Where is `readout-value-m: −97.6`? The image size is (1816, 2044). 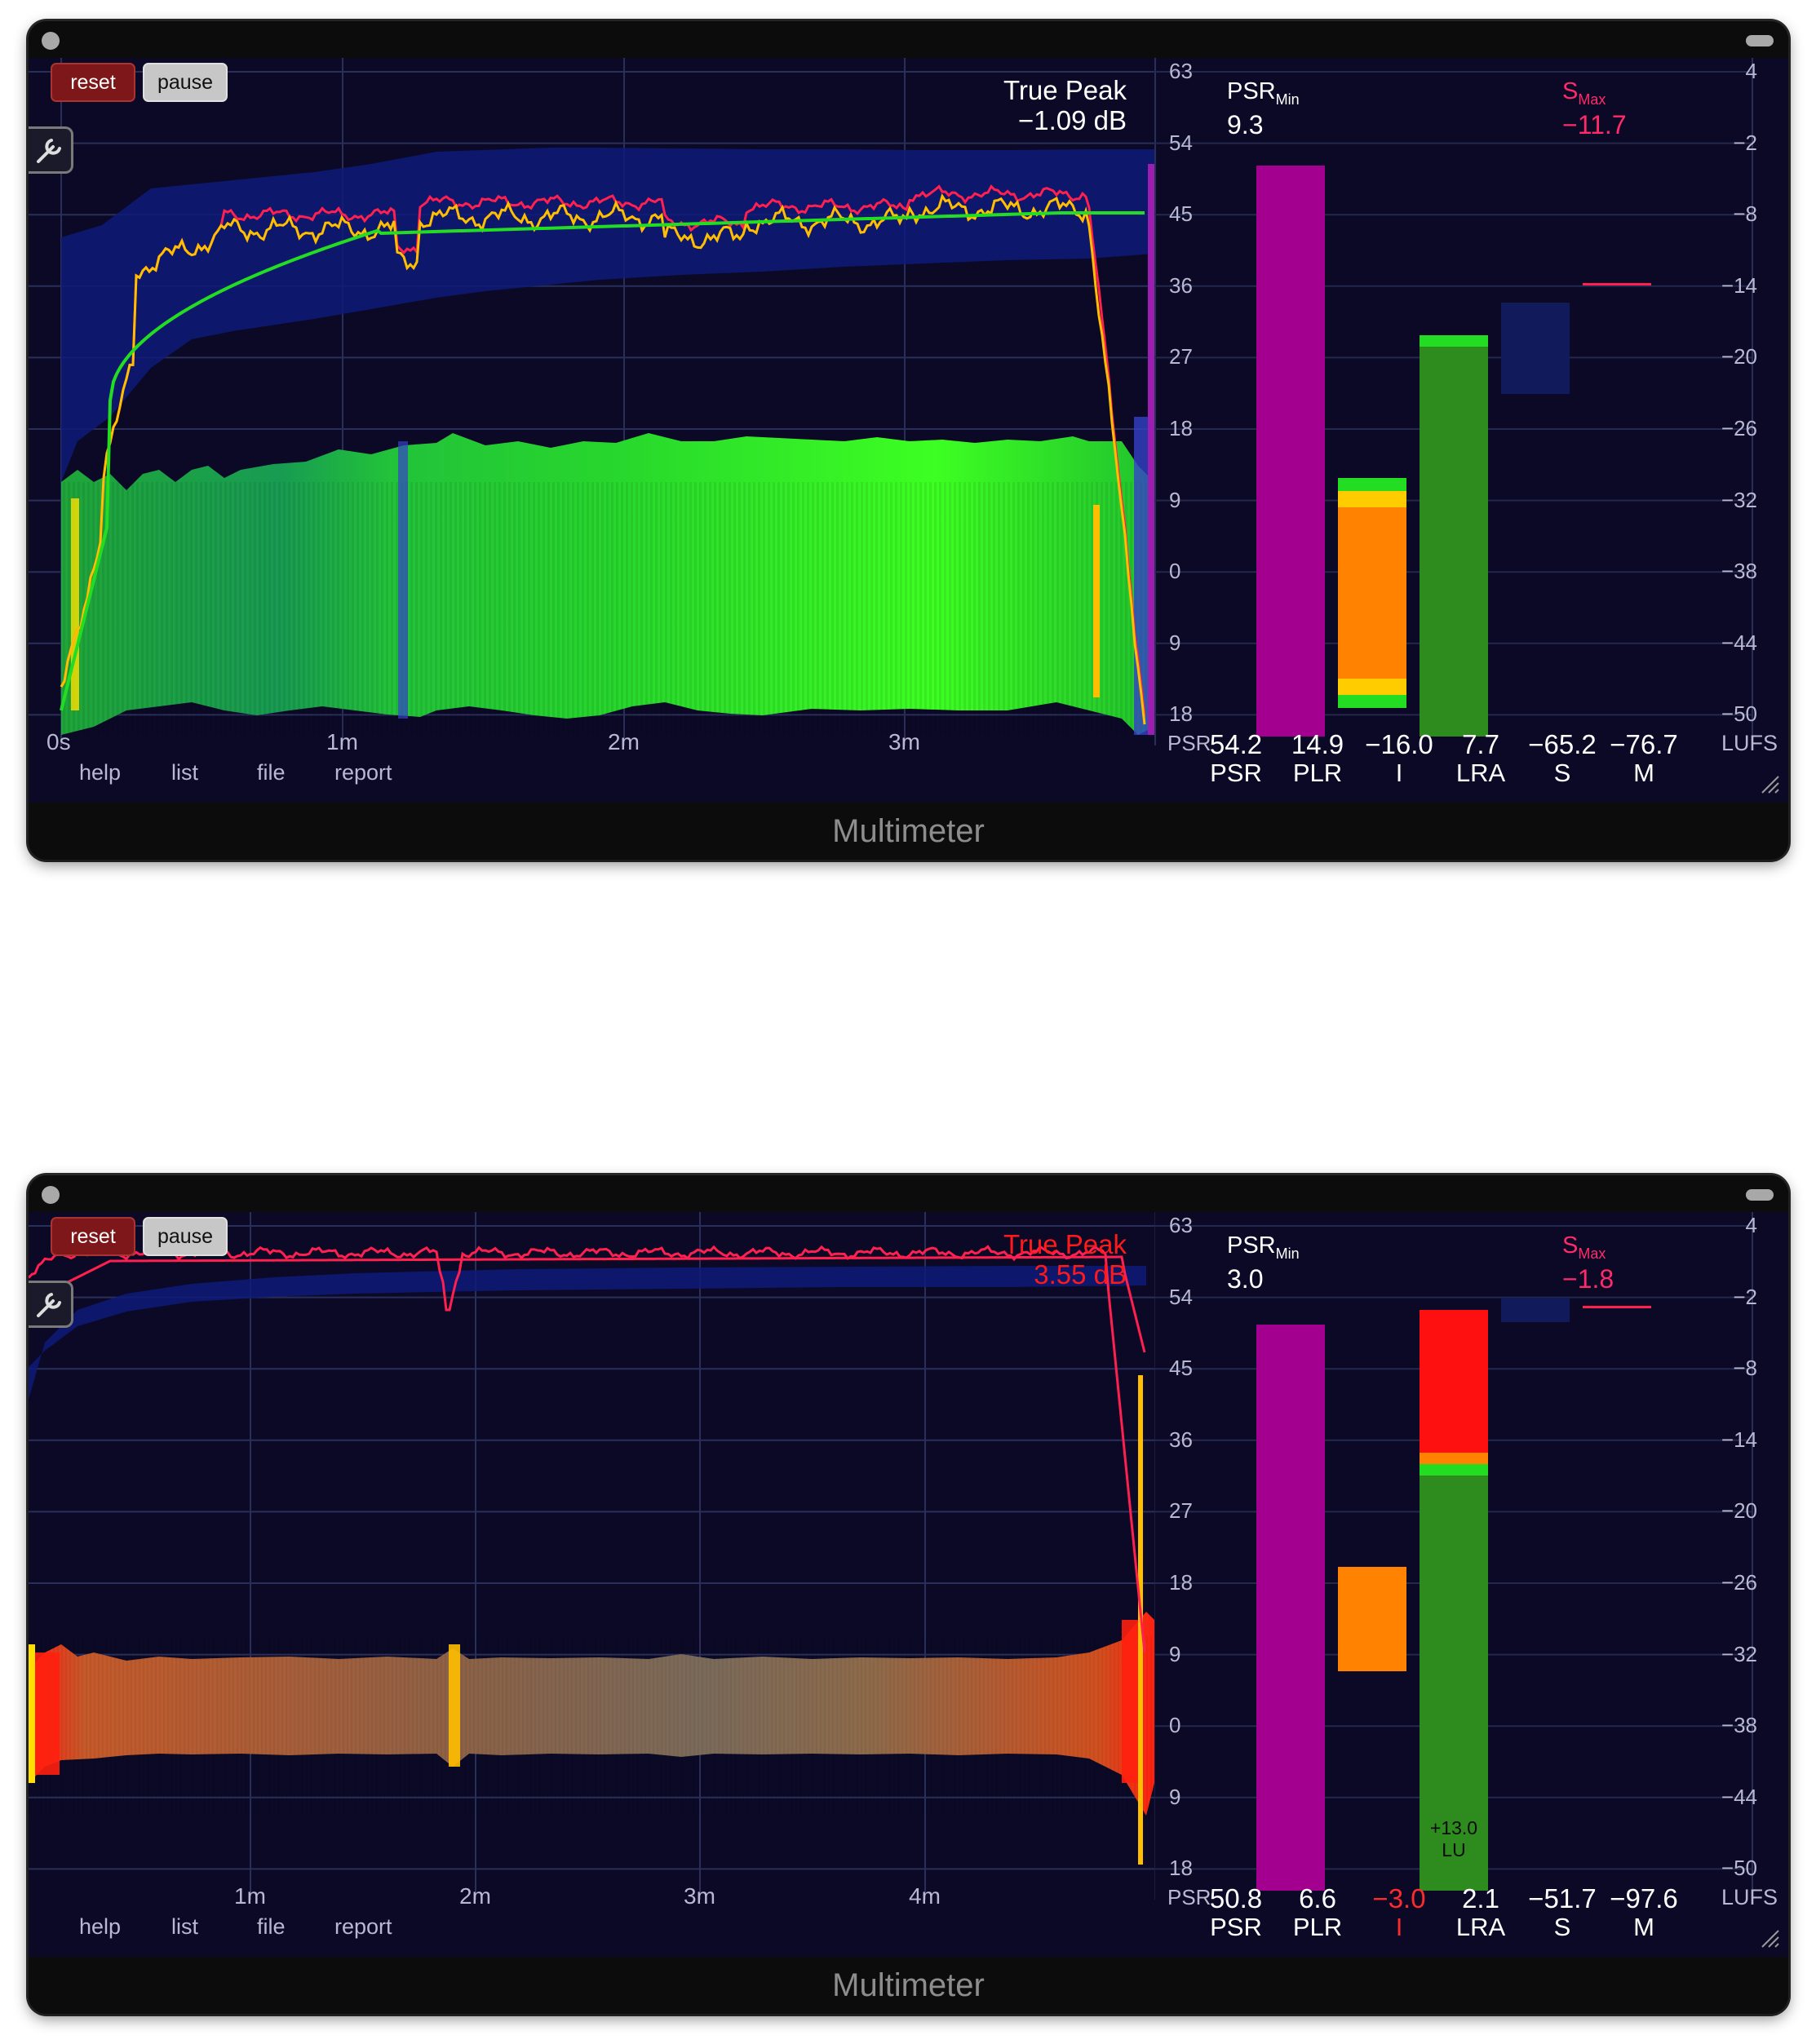 readout-value-m: −97.6 is located at coordinates (1644, 1898).